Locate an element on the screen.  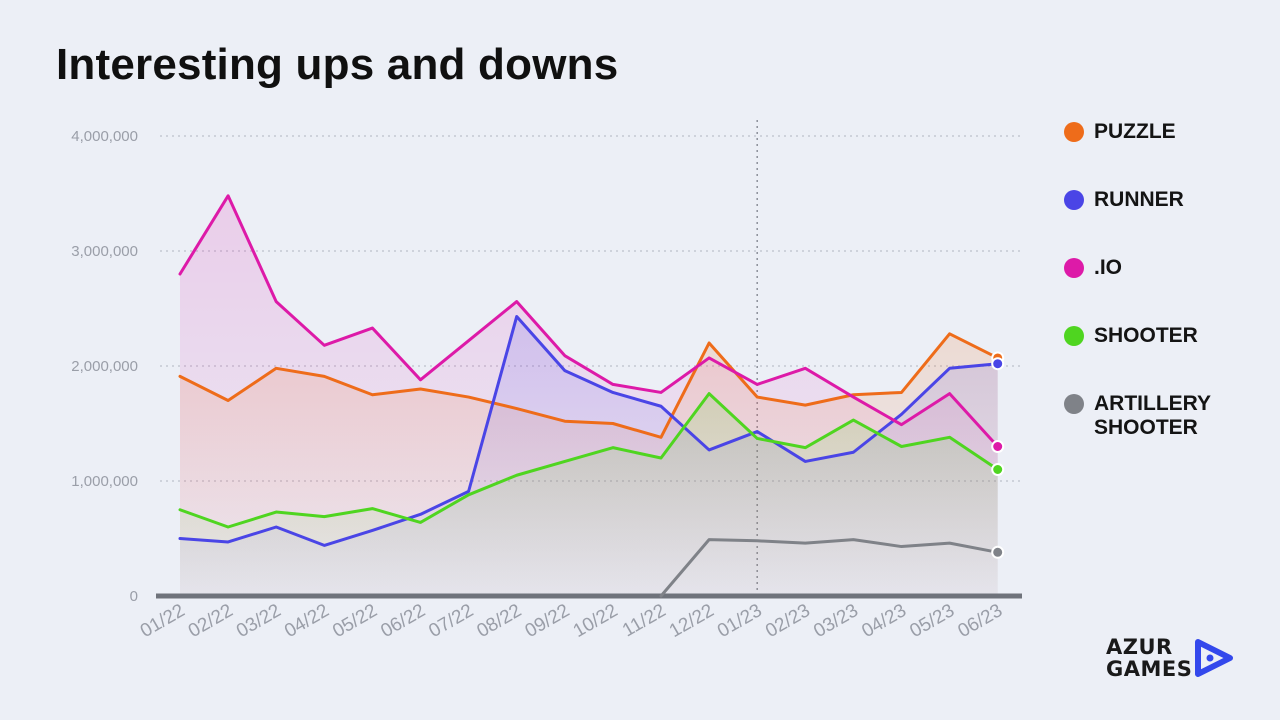
y-tick-label: 3,000,000 is located at coordinates (104, 251).